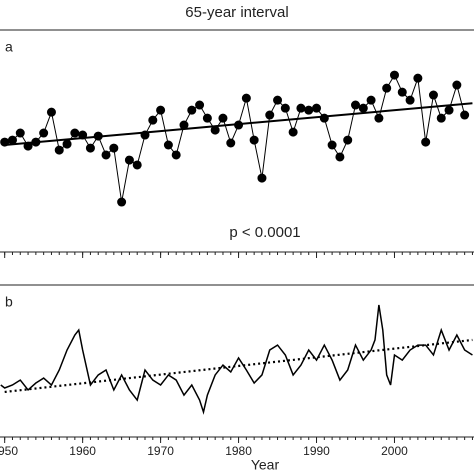  I want to click on trend-line, so click(238, 366).